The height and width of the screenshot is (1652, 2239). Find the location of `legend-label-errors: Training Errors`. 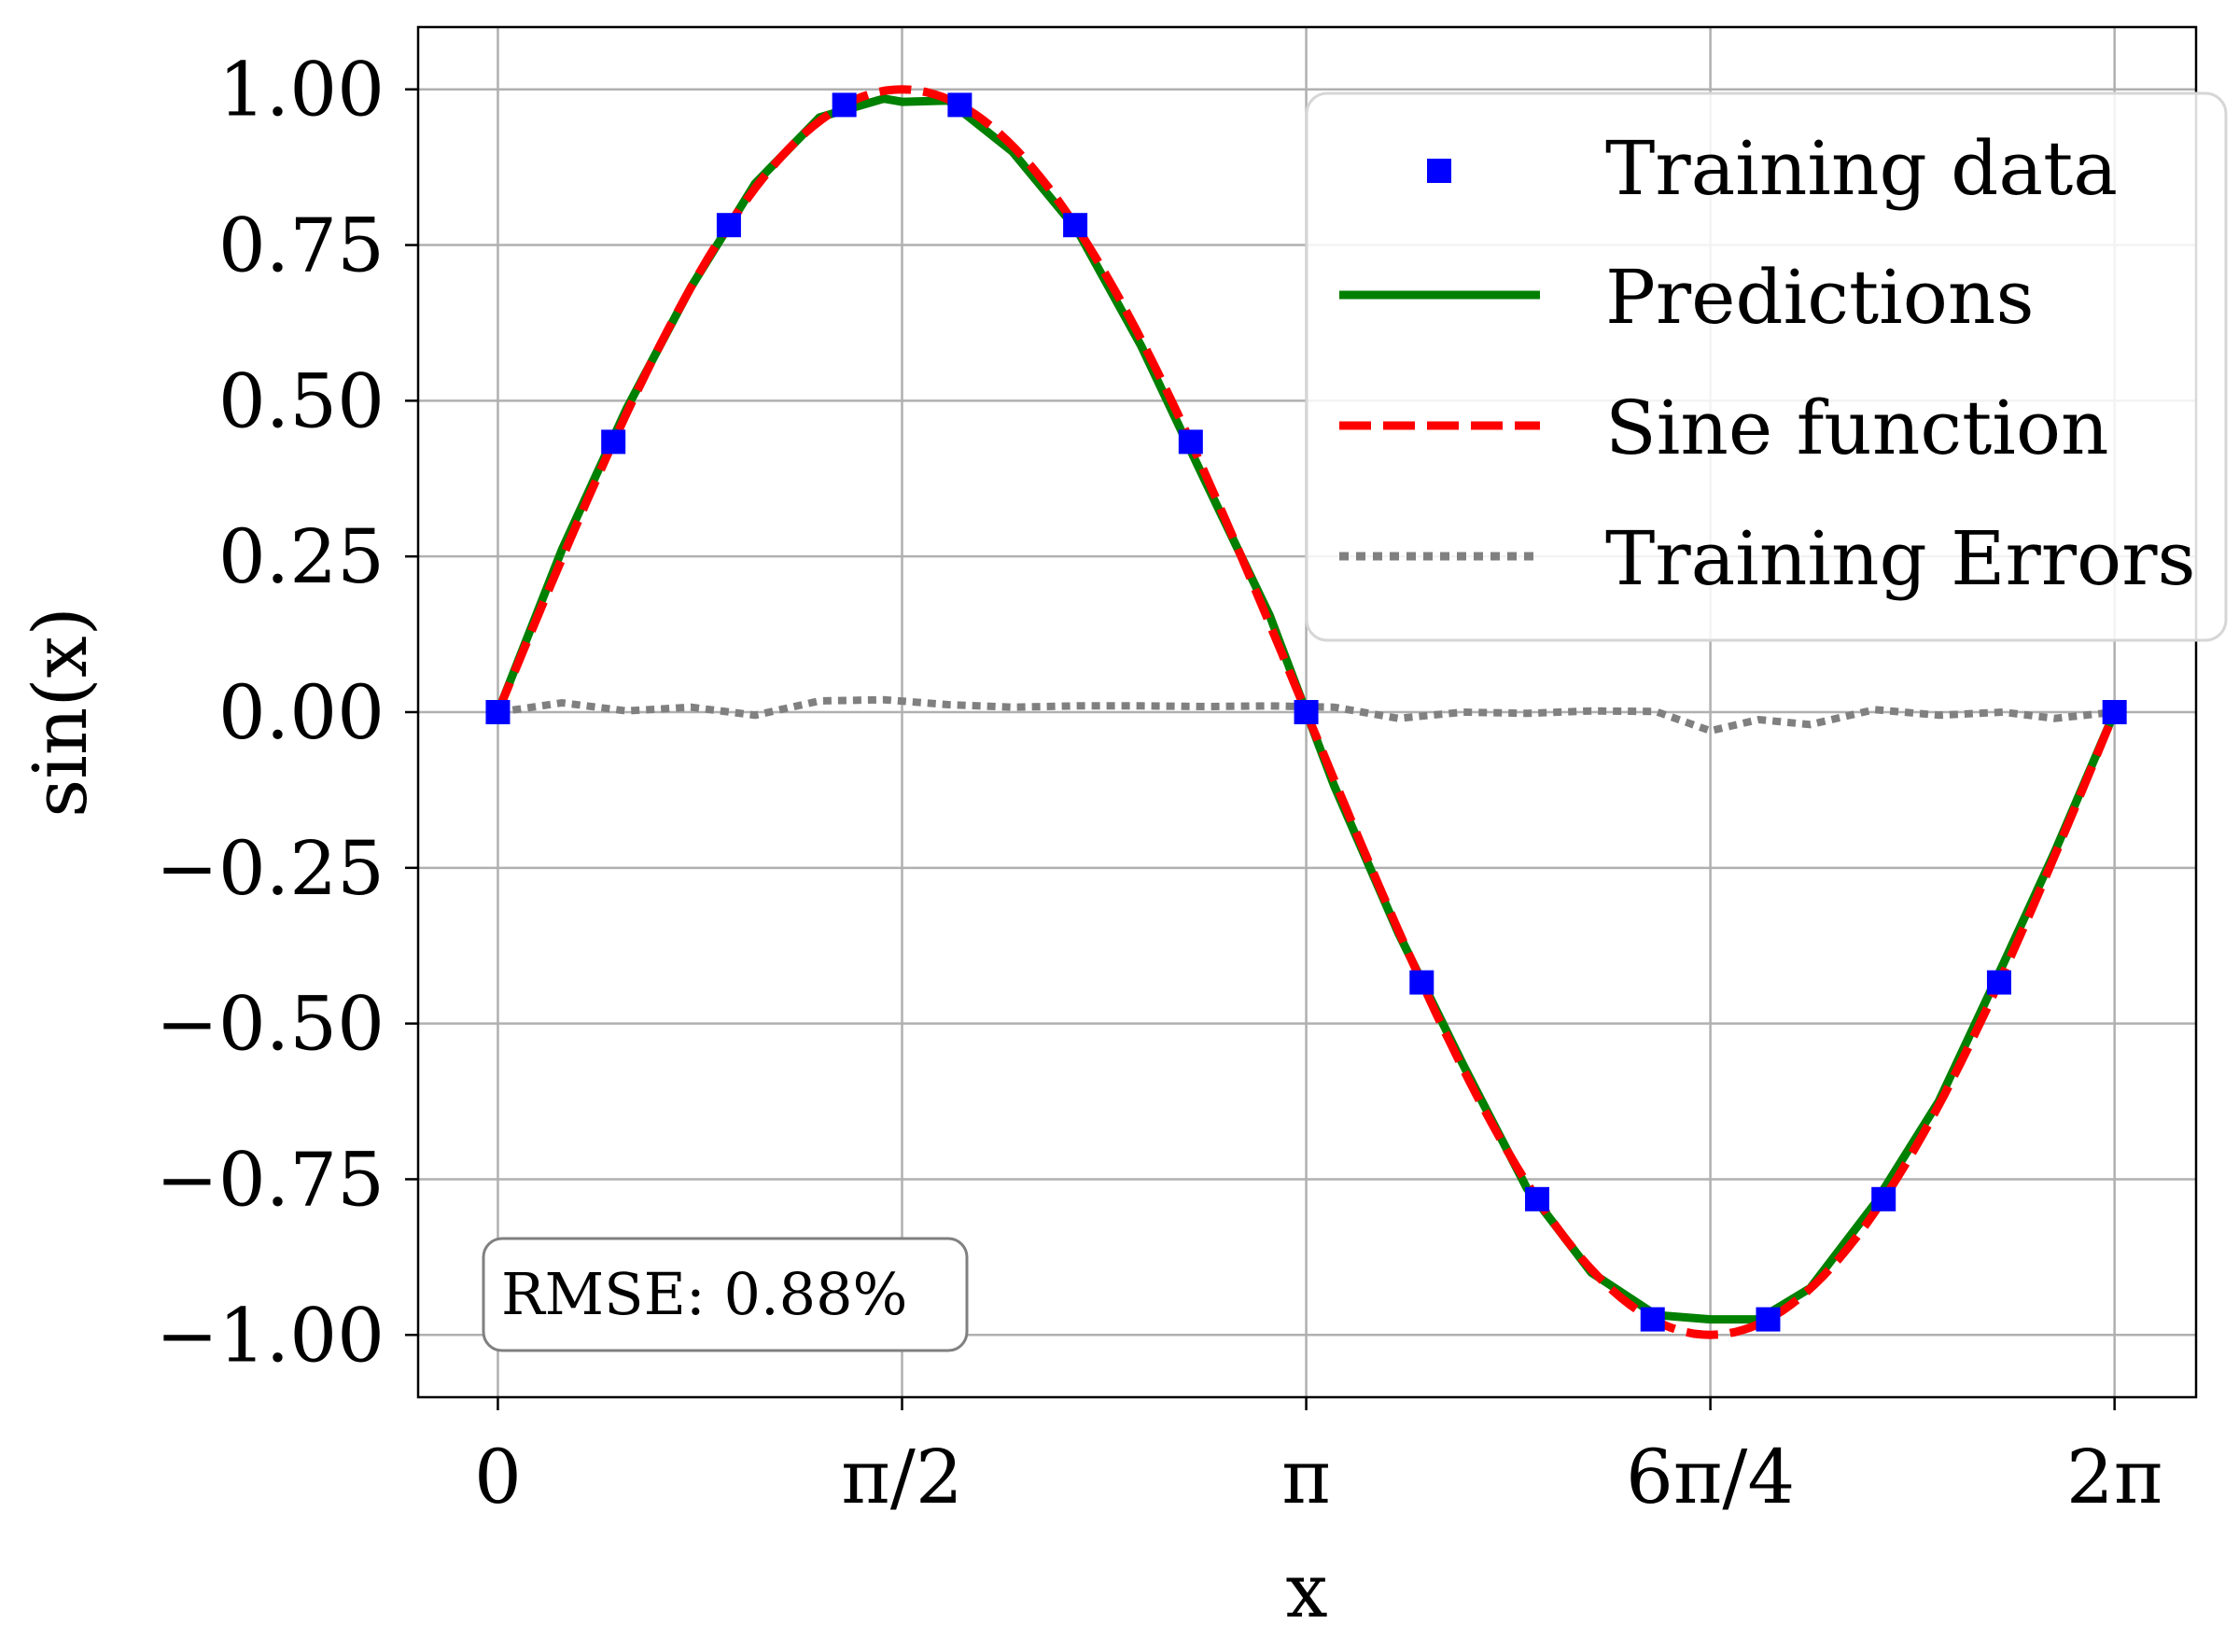

legend-label-errors: Training Errors is located at coordinates (1901, 558).